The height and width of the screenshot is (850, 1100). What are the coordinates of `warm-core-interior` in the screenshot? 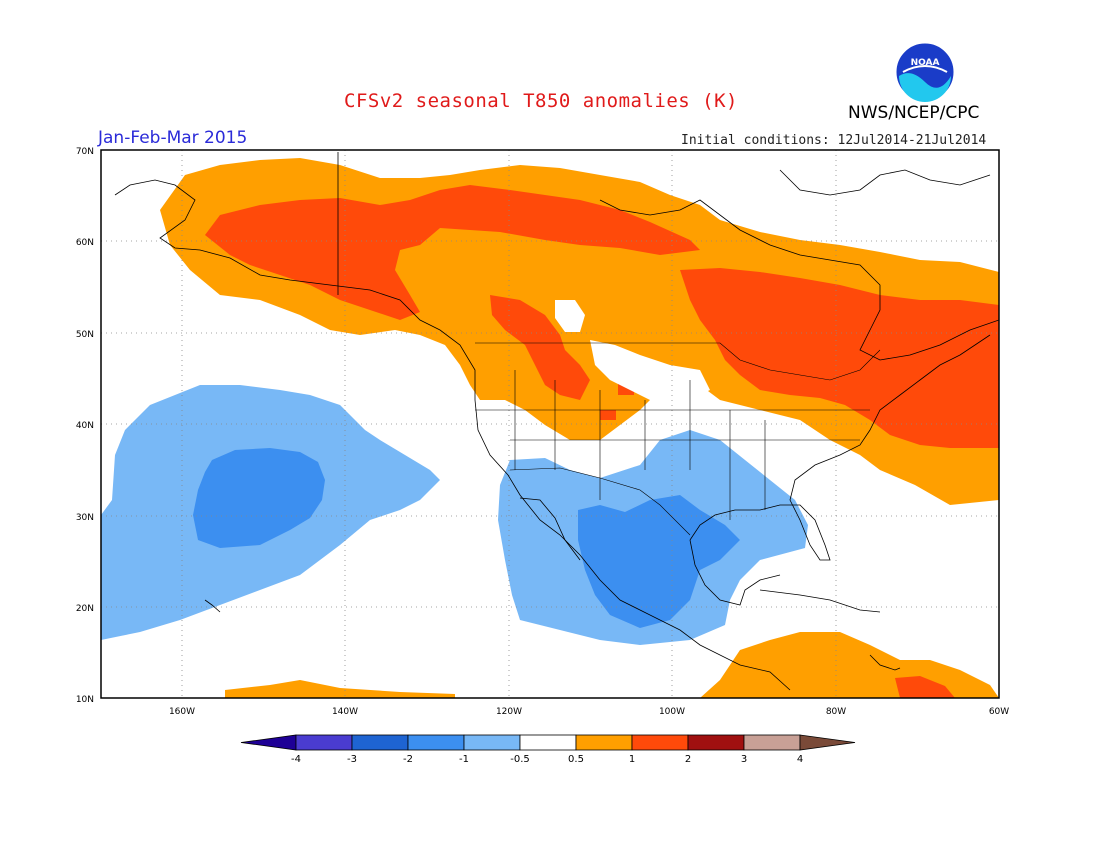 It's located at (540, 347).